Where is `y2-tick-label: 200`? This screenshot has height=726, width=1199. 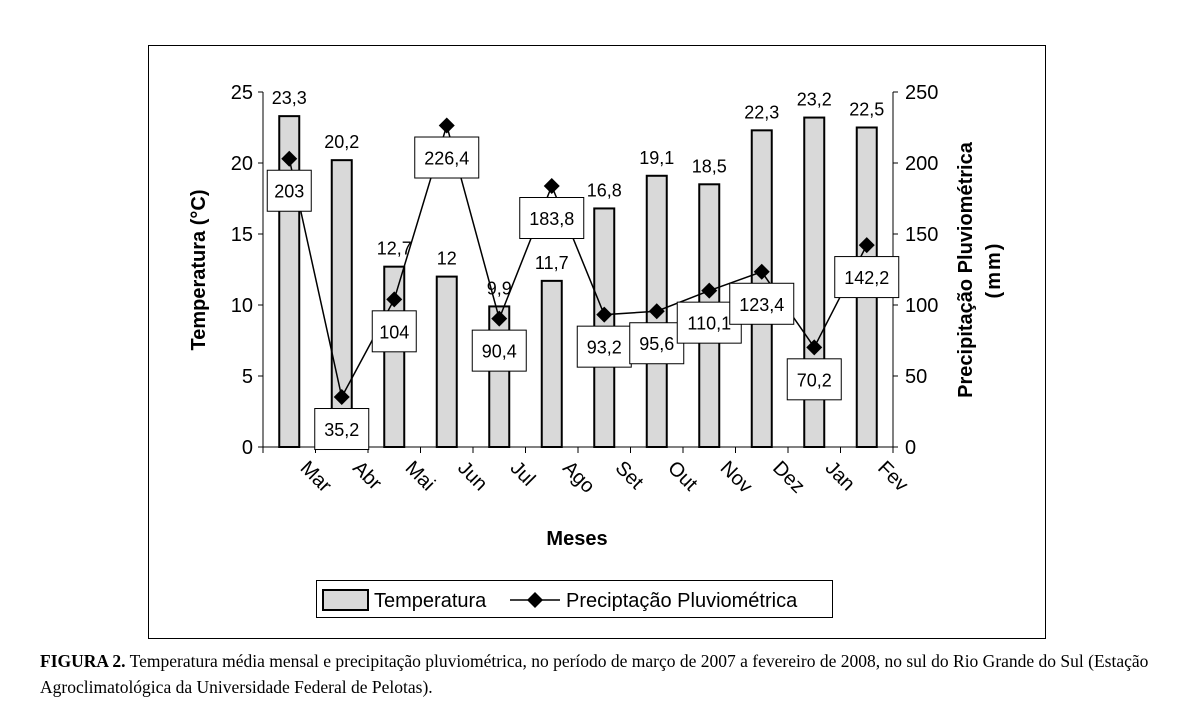 y2-tick-label: 200 is located at coordinates (921, 164).